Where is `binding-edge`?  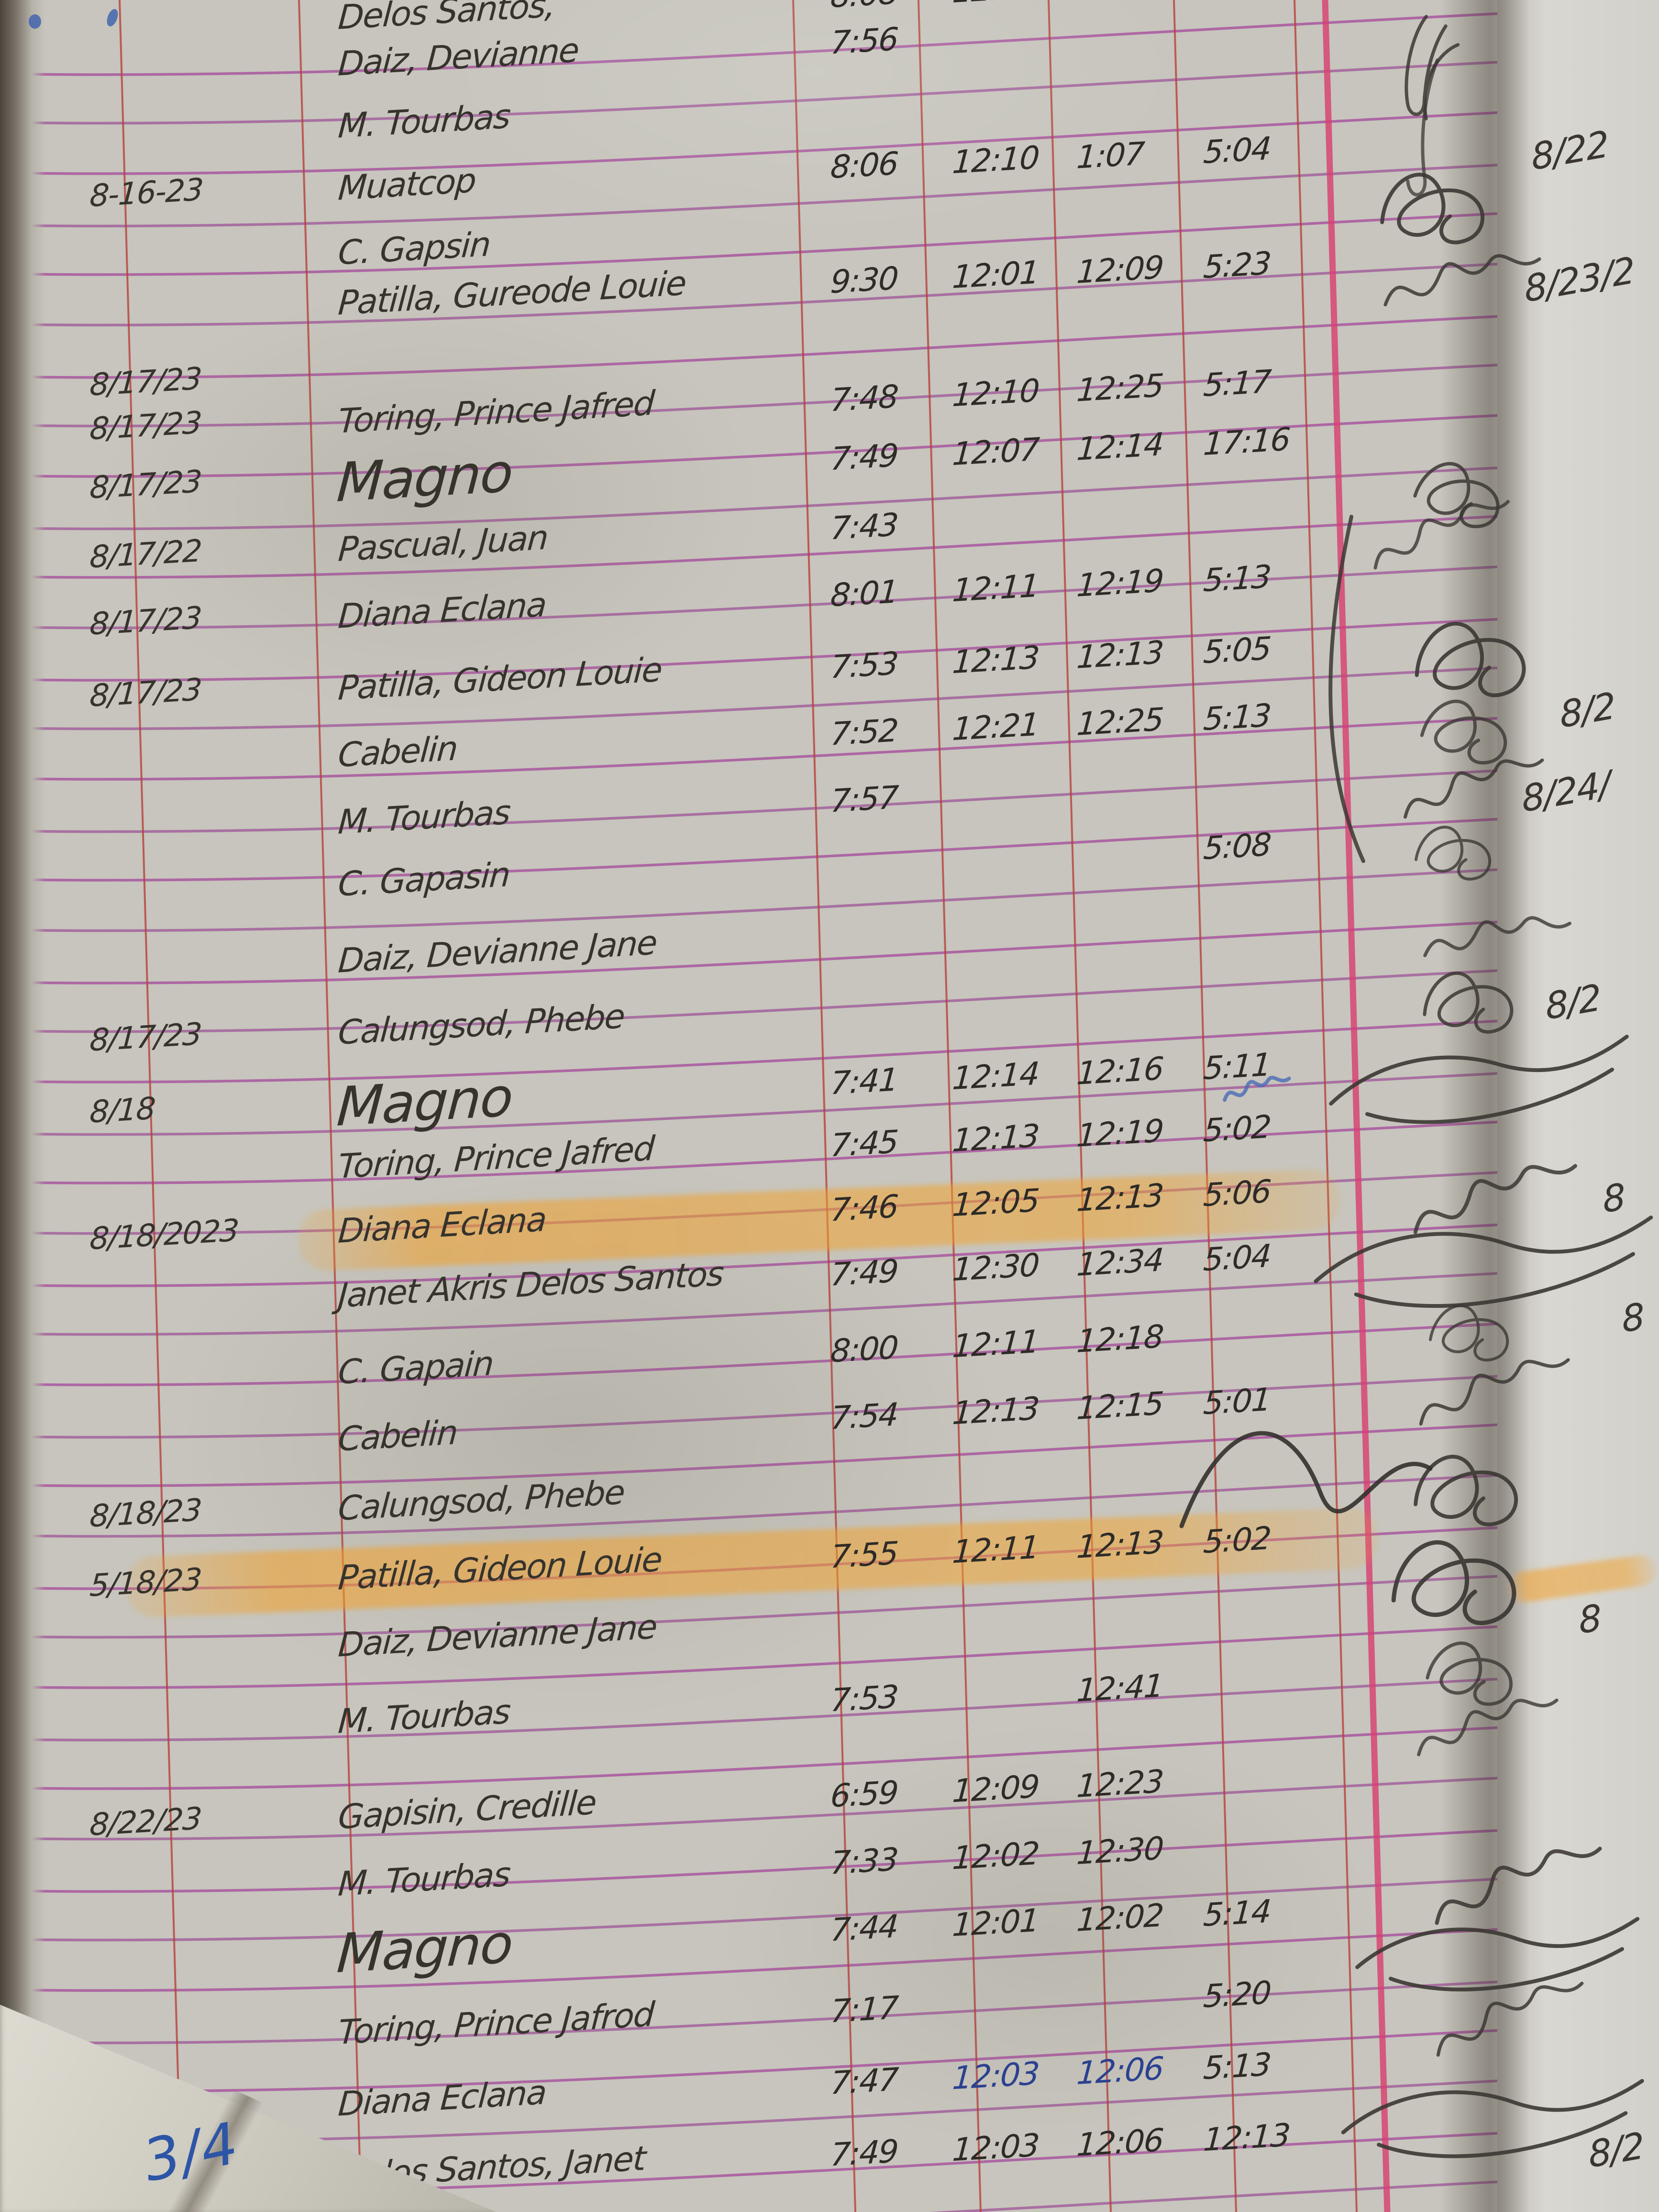 binding-edge is located at coordinates (22, 1106).